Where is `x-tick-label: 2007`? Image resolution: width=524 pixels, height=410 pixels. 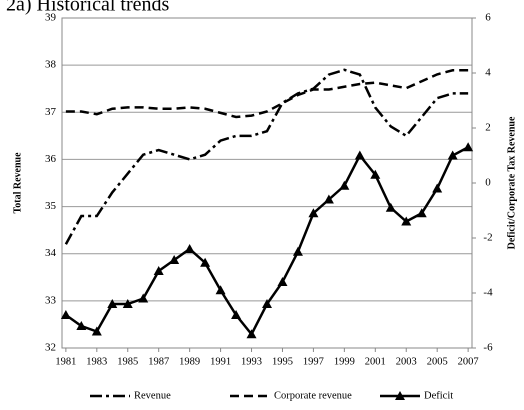
x-tick-label: 2007 is located at coordinates (468, 361).